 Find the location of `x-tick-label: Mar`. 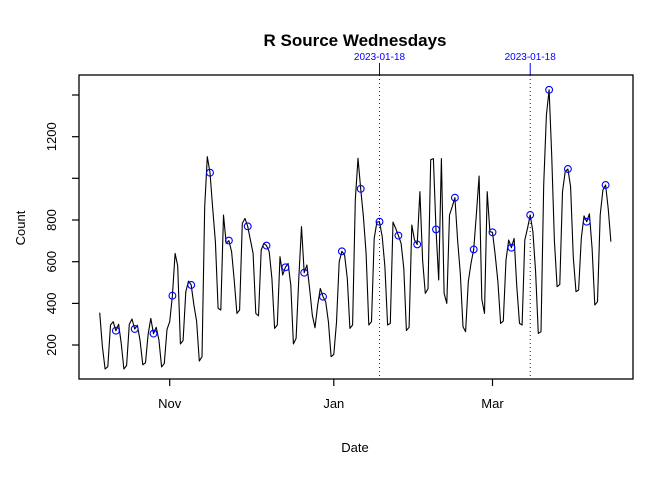

x-tick-label: Mar is located at coordinates (492, 403).